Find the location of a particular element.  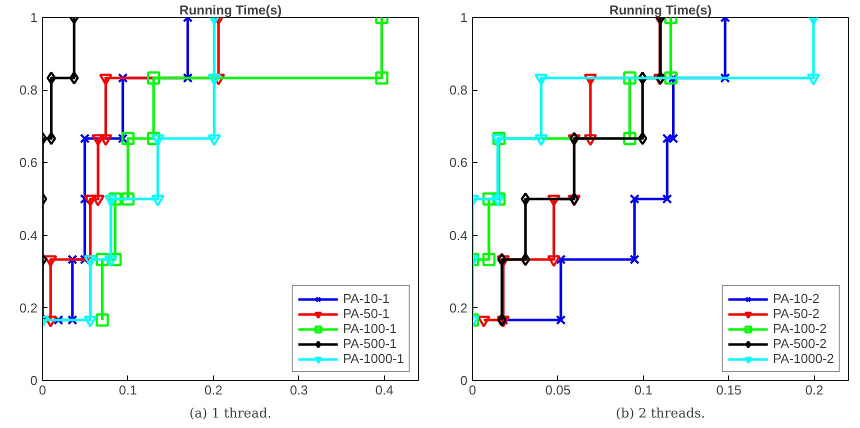

text: (b) 2 threads. is located at coordinates (661, 414).